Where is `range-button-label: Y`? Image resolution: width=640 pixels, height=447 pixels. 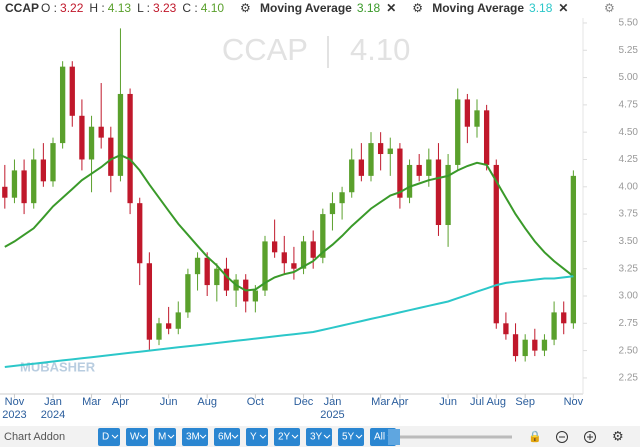
range-button-label: Y is located at coordinates (253, 437).